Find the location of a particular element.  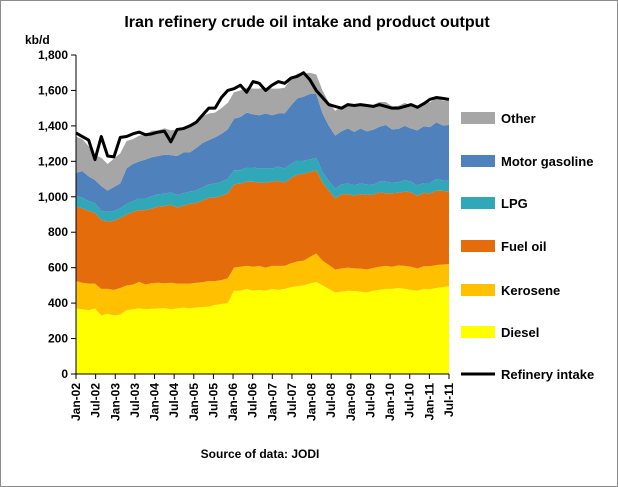

y-tick-label: 800 is located at coordinates (58, 232).